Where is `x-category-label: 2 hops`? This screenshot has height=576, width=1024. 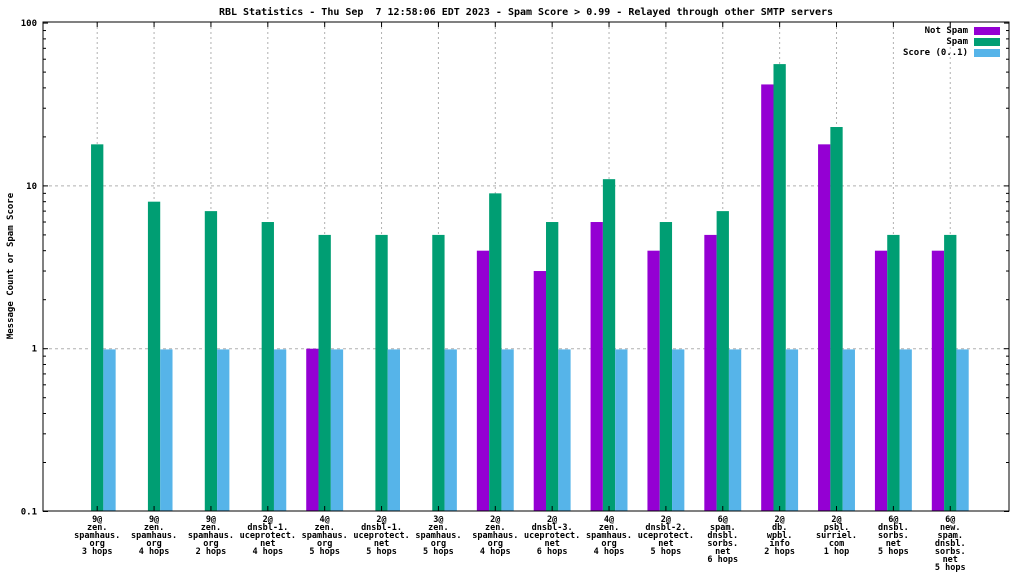
x-category-label: 2 hops is located at coordinates (779, 552).